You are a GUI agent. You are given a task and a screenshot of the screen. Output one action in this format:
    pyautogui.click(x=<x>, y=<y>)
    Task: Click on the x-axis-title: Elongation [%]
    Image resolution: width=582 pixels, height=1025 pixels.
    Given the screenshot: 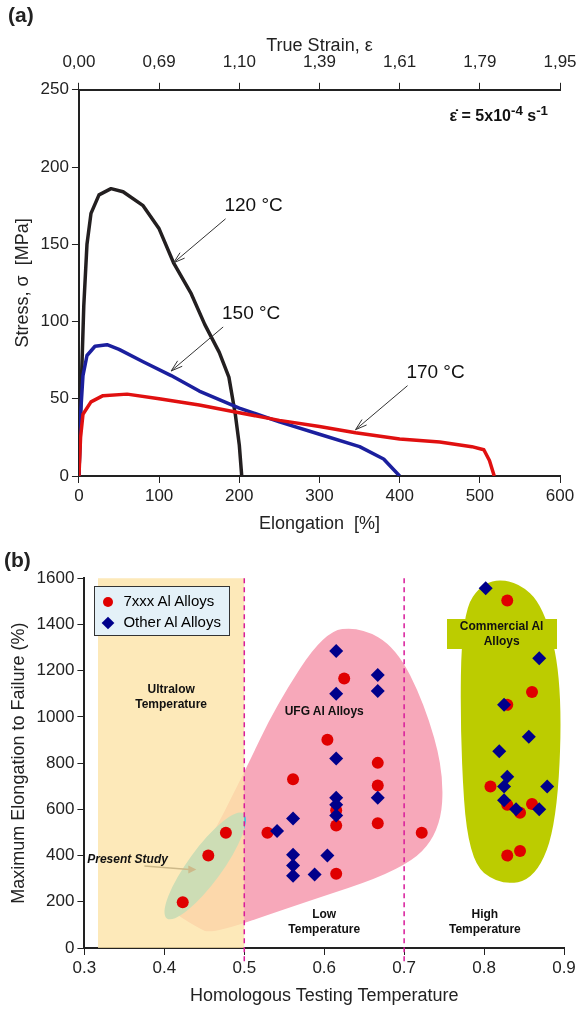 What is the action you would take?
    pyautogui.click(x=319, y=523)
    